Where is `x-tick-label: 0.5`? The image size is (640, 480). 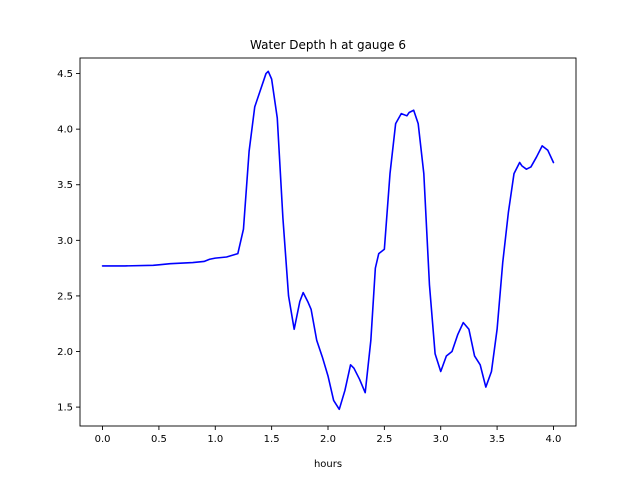
x-tick-label: 0.5 is located at coordinates (159, 439).